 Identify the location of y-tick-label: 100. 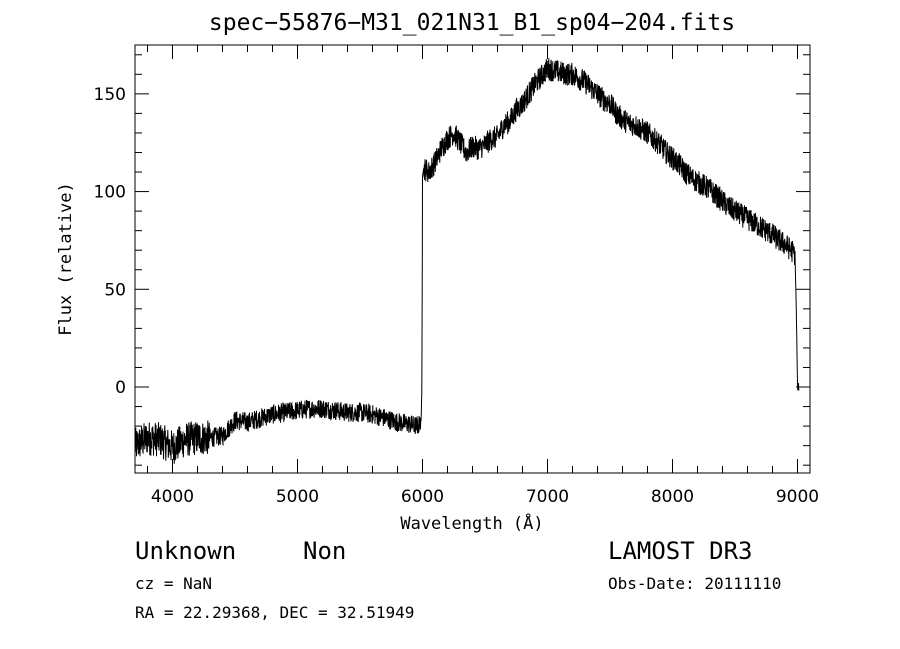
(110, 193).